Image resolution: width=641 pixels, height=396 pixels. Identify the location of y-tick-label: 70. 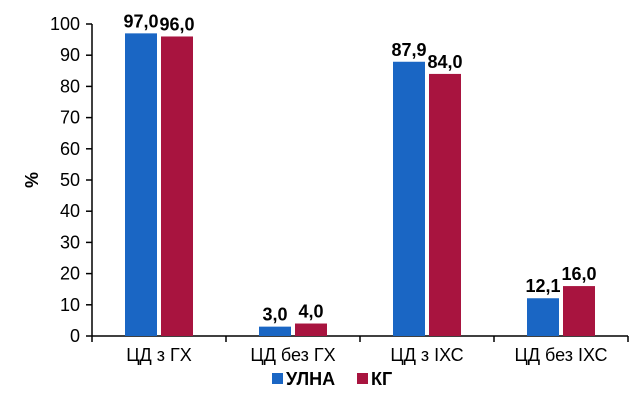
(70, 118).